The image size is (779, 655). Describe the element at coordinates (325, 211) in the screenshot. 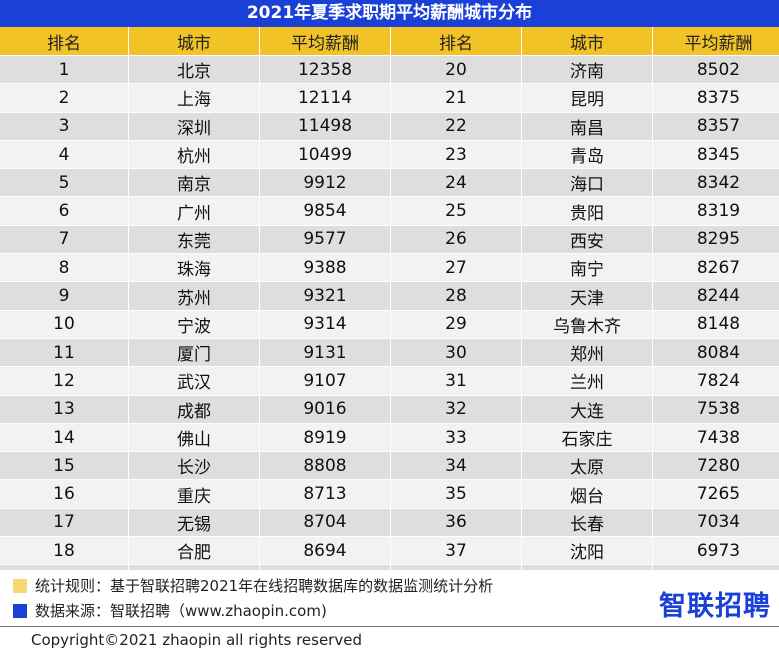

I see `salary-cell-left: 9854` at that location.